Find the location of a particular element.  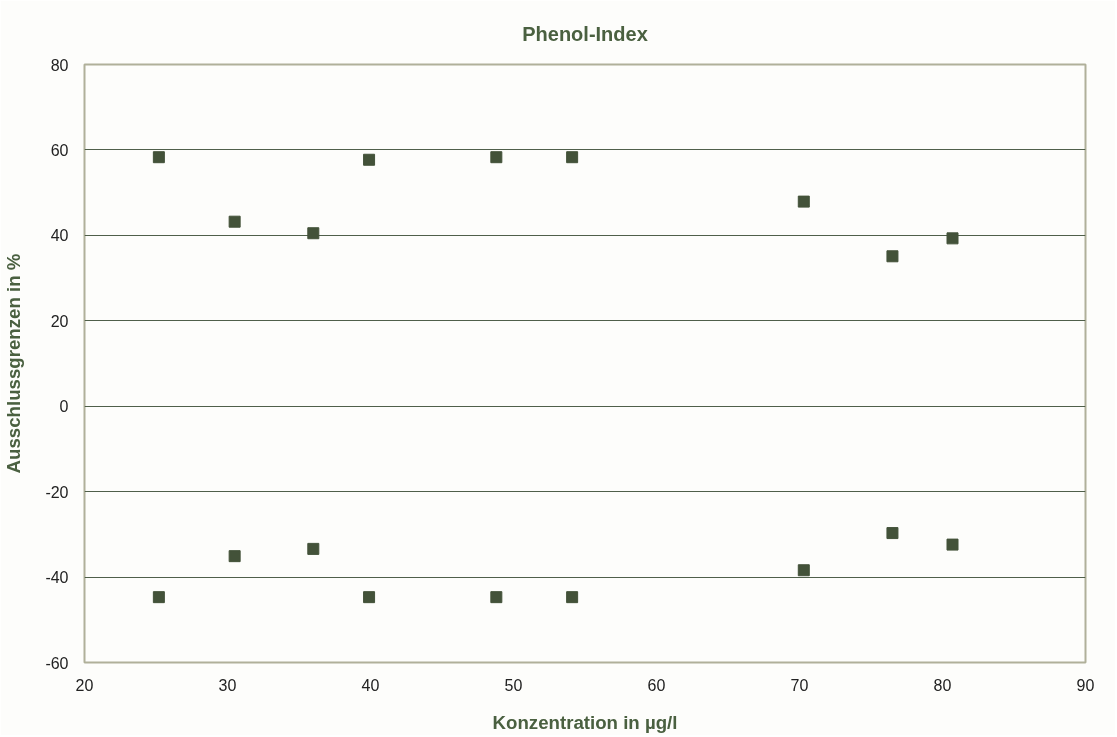

y-tick-label: 20 is located at coordinates (59, 321).